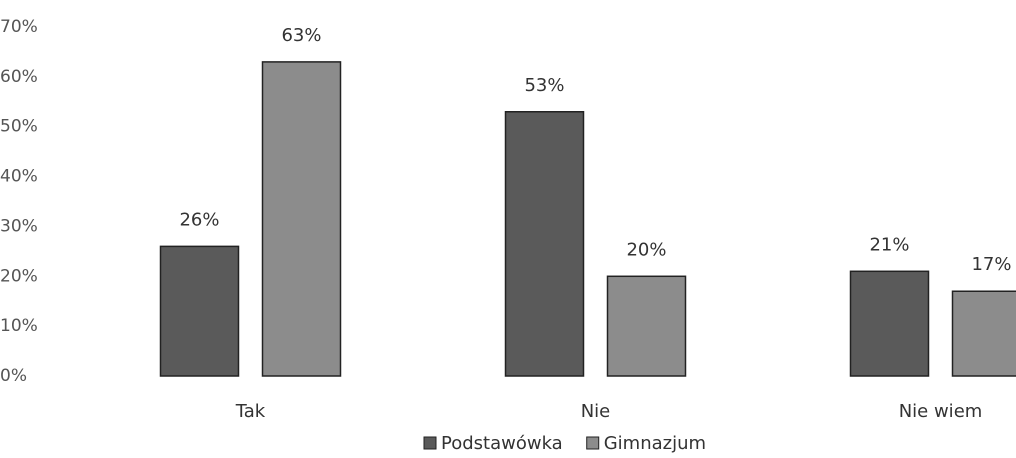 The image size is (1016, 458). What do you see at coordinates (19, 276) in the screenshot?
I see `y-tick-label: 20%` at bounding box center [19, 276].